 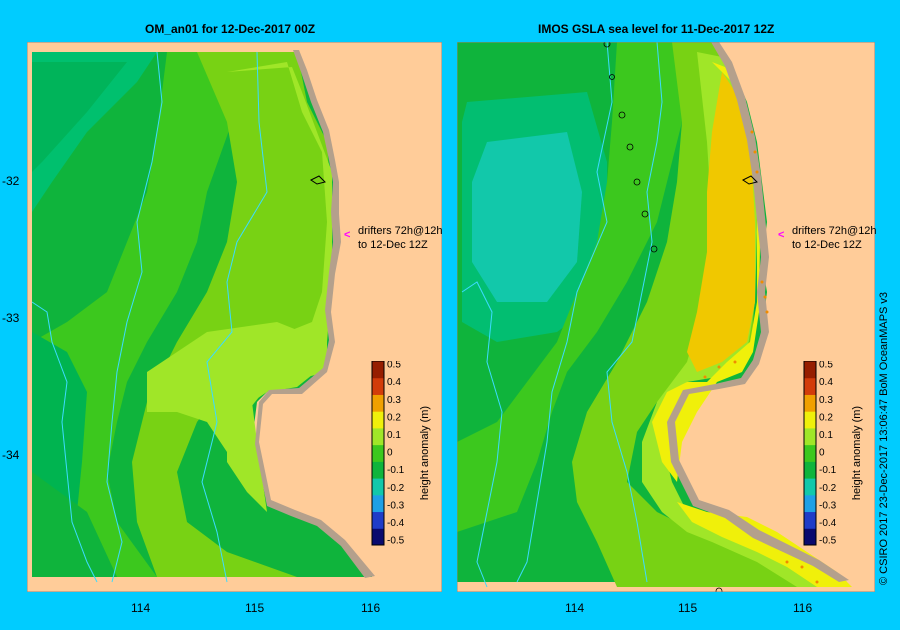 I want to click on drifter-note-right: < drifters 72h@12h to 12-Dec 12Z, so click(x=827, y=238).